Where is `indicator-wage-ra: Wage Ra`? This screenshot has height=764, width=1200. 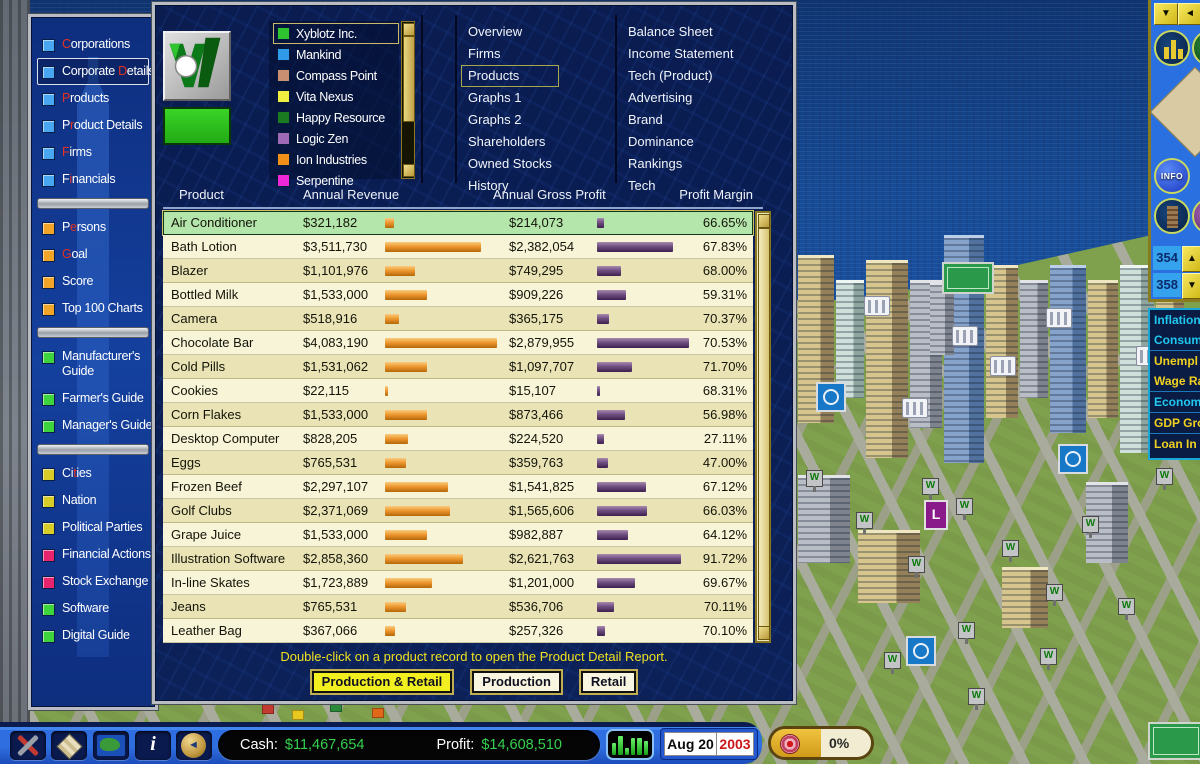
indicator-wage-ra: Wage Ra is located at coordinates (1175, 381).